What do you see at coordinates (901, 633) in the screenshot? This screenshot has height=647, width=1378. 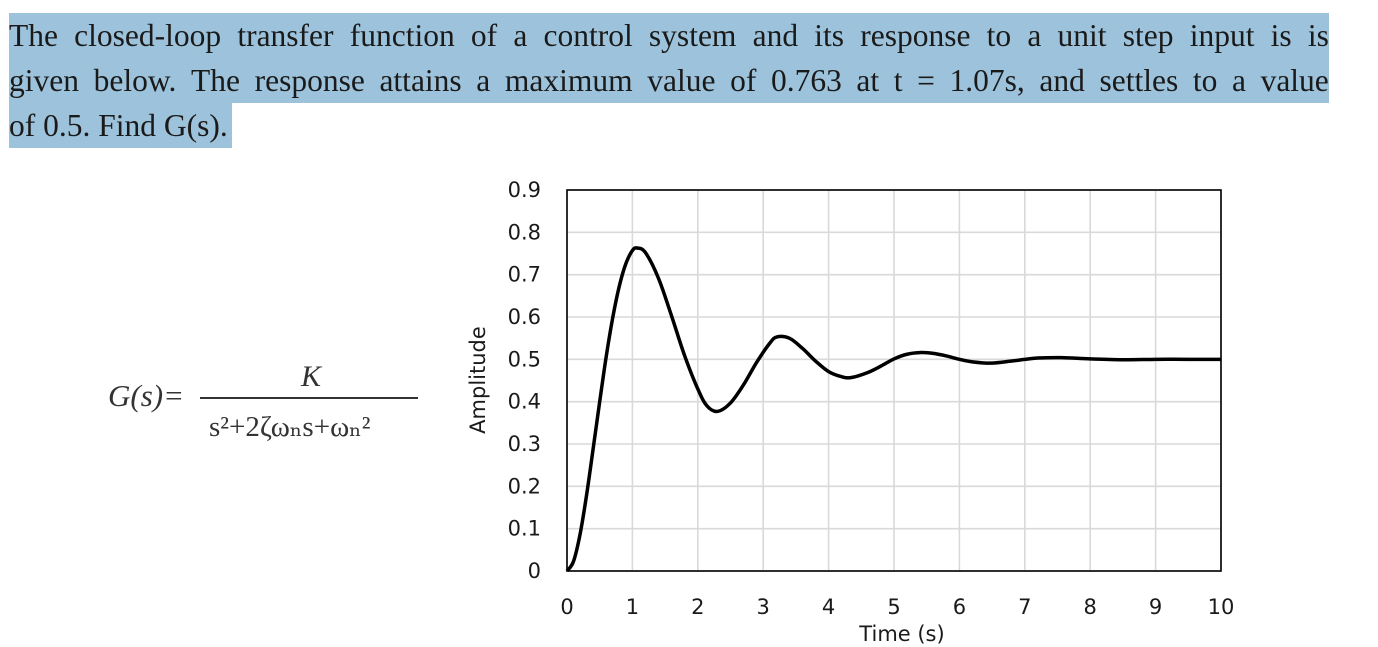 I see `x-axis-label: Time (s)` at bounding box center [901, 633].